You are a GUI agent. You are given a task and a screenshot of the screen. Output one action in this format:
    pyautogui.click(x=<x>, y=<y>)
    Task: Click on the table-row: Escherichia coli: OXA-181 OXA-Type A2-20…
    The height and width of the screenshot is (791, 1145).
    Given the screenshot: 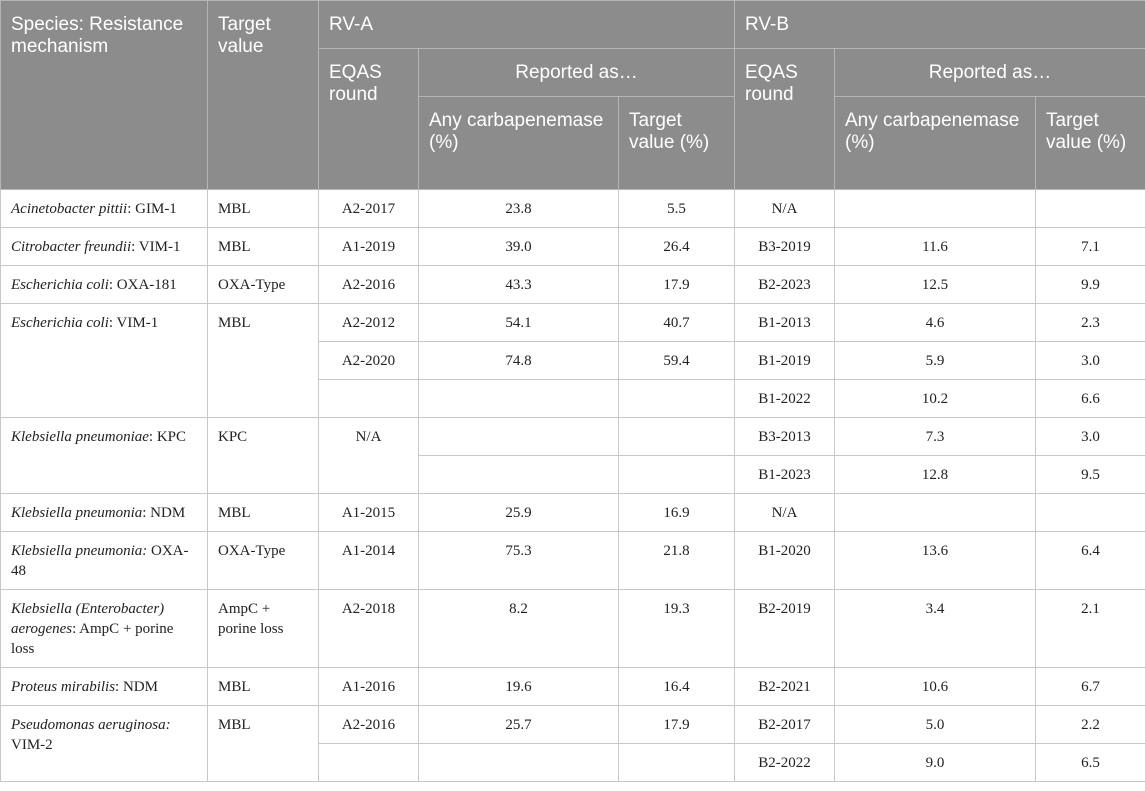 What is the action you would take?
    pyautogui.click(x=572, y=284)
    